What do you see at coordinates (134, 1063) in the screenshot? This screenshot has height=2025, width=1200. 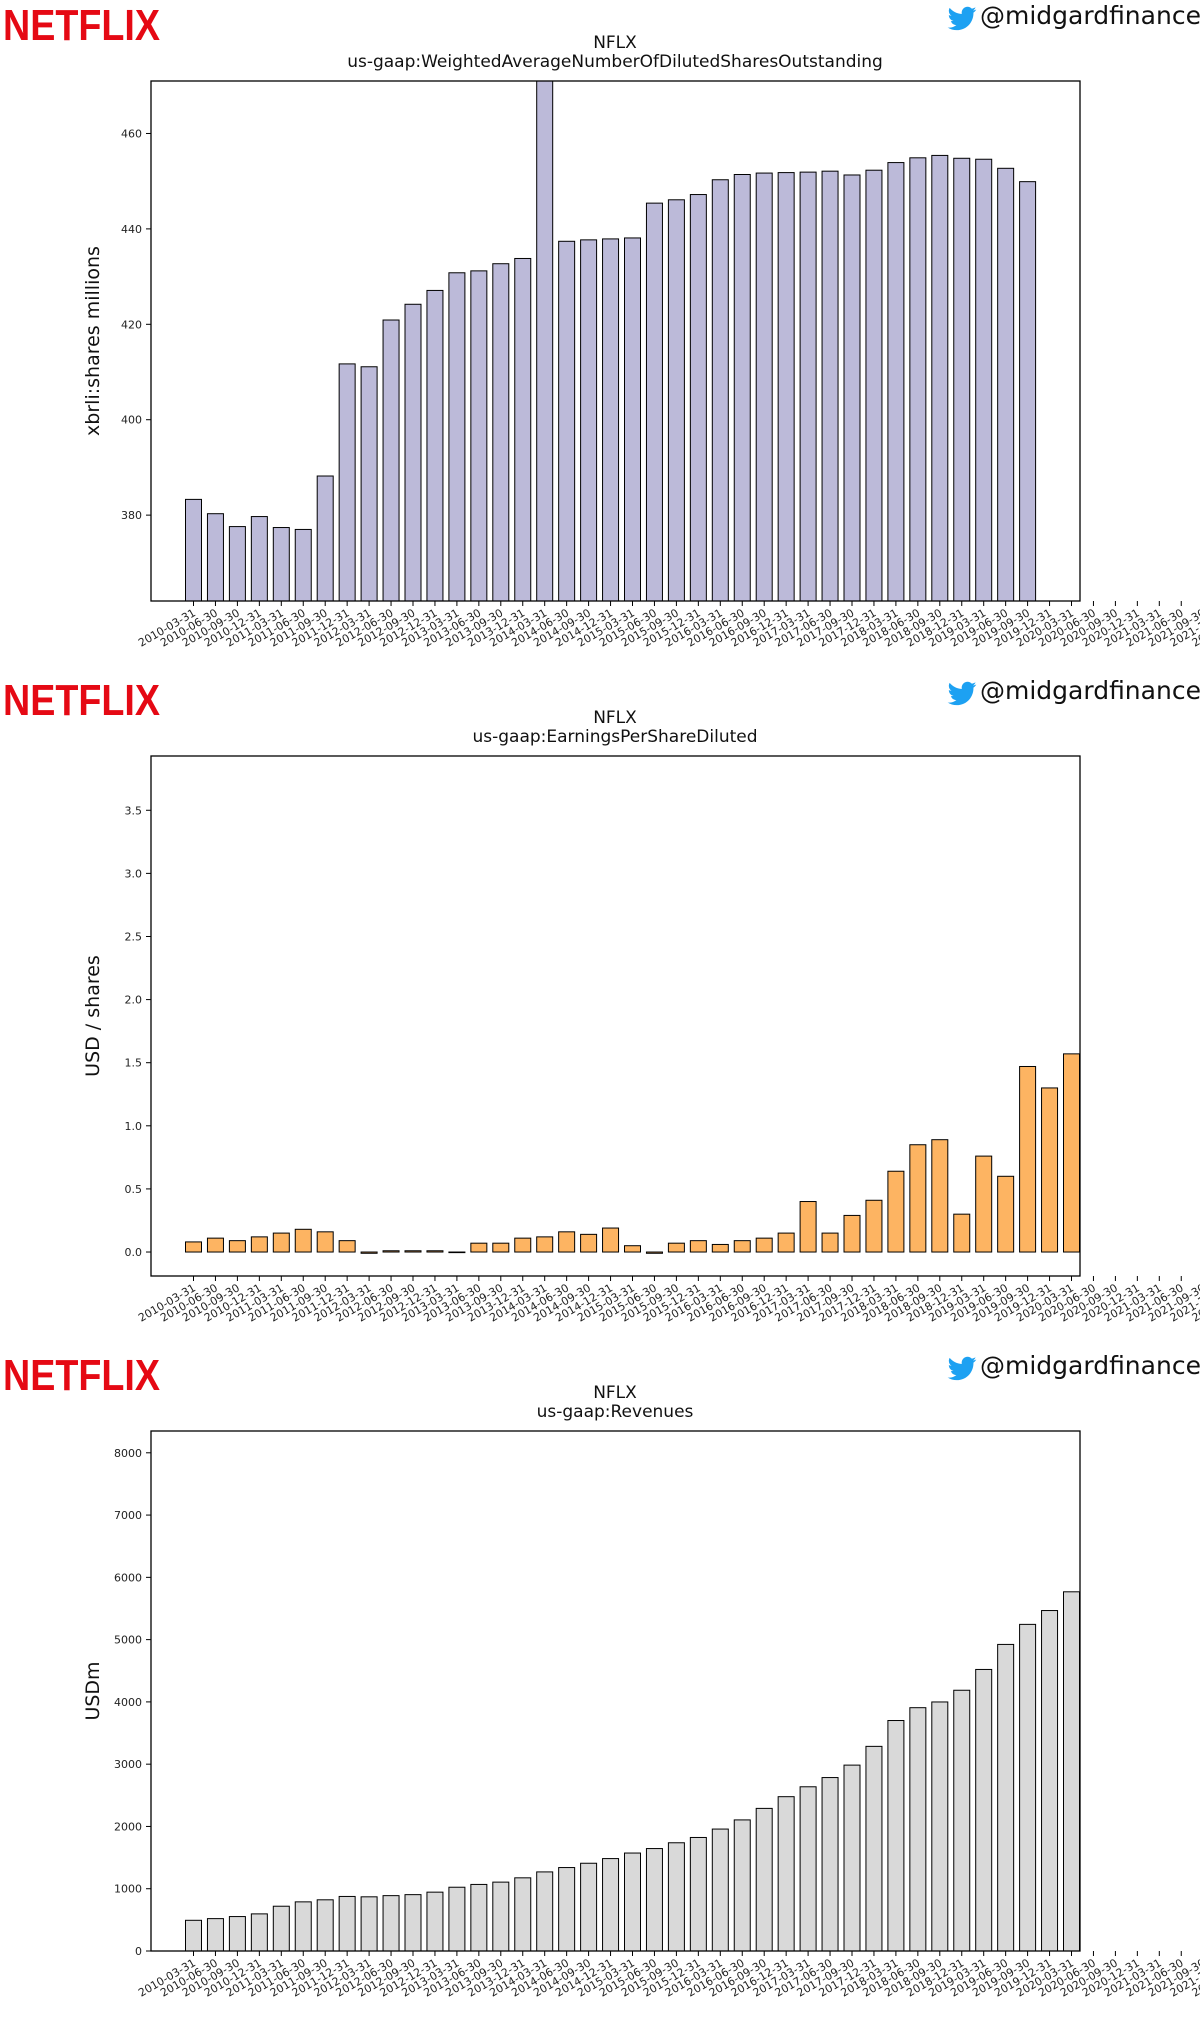 I see `y-tick-label: 1.5` at bounding box center [134, 1063].